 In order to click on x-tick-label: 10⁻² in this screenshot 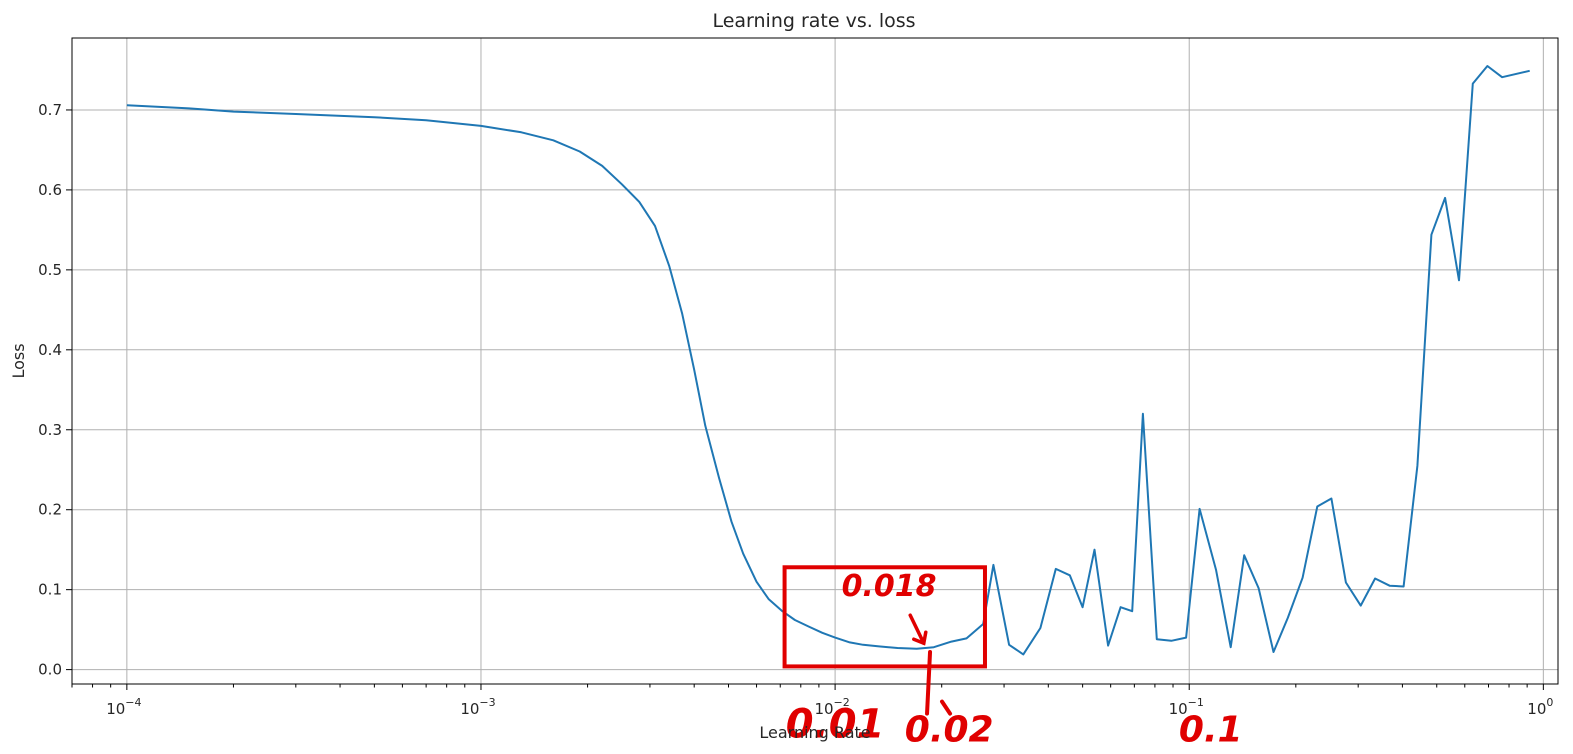, I will do `click(831, 707)`.